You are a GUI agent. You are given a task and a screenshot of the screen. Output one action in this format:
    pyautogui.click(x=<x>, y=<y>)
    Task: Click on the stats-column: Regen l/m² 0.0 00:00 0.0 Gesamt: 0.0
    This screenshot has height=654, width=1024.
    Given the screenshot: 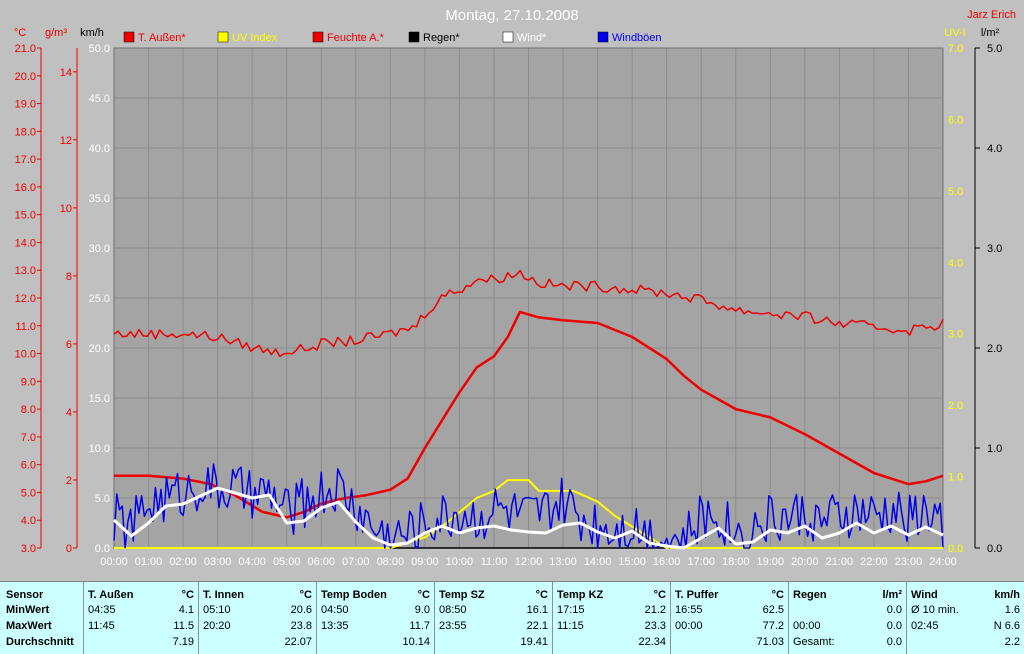 What is the action you would take?
    pyautogui.click(x=848, y=618)
    